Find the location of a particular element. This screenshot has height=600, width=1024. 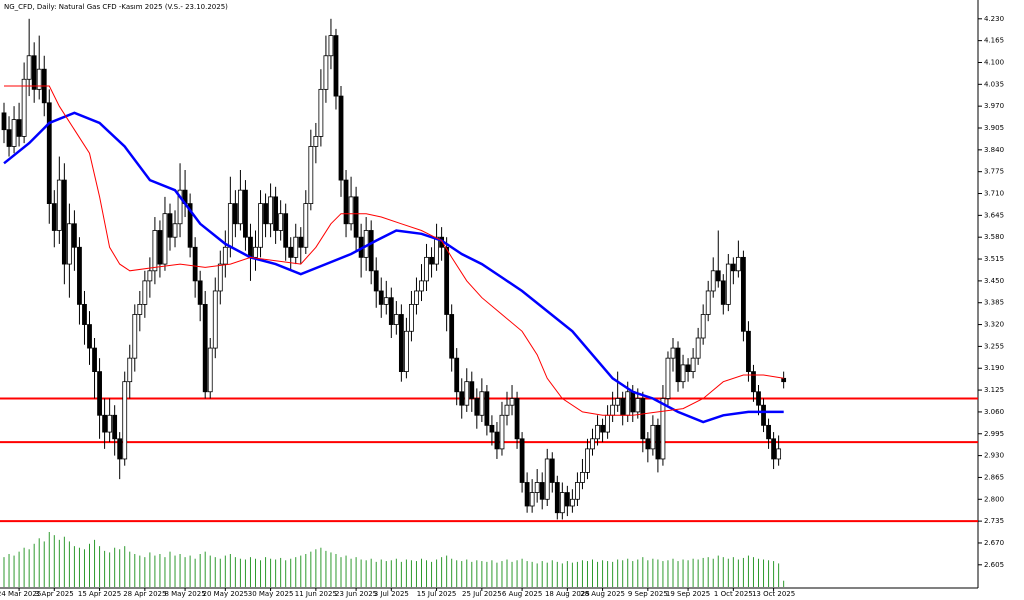

x-tick-label: 9 Sep 2025 is located at coordinates (648, 594).